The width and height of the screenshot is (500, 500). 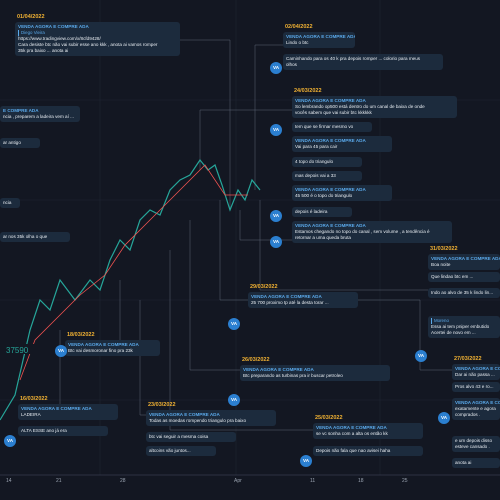 What do you see at coordinates (264, 287) in the screenshot?
I see `date-label: 29/03/2022` at bounding box center [264, 287].